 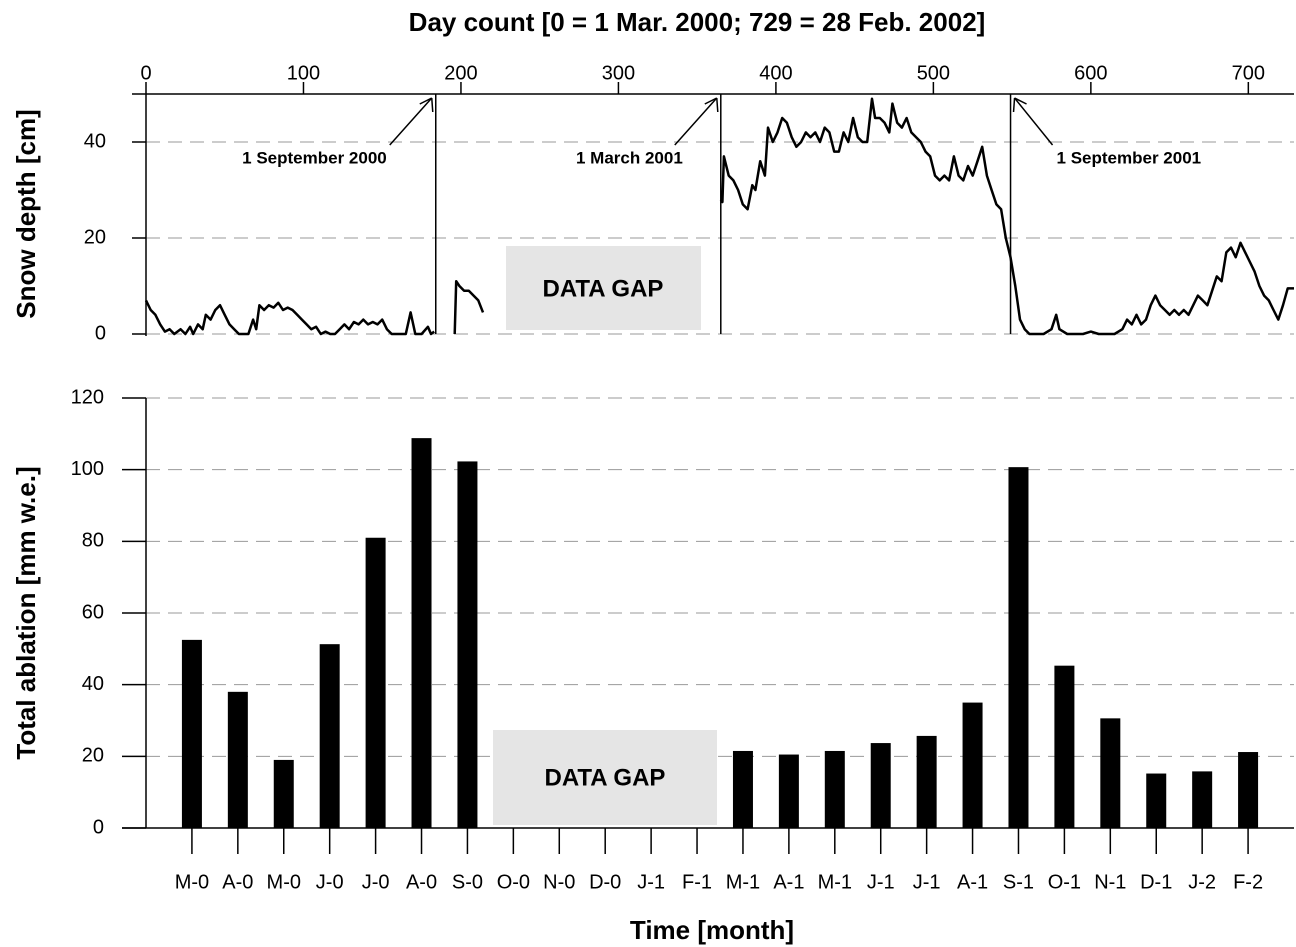 What do you see at coordinates (629, 157) in the screenshot?
I see `marker-label: 1 March 2001` at bounding box center [629, 157].